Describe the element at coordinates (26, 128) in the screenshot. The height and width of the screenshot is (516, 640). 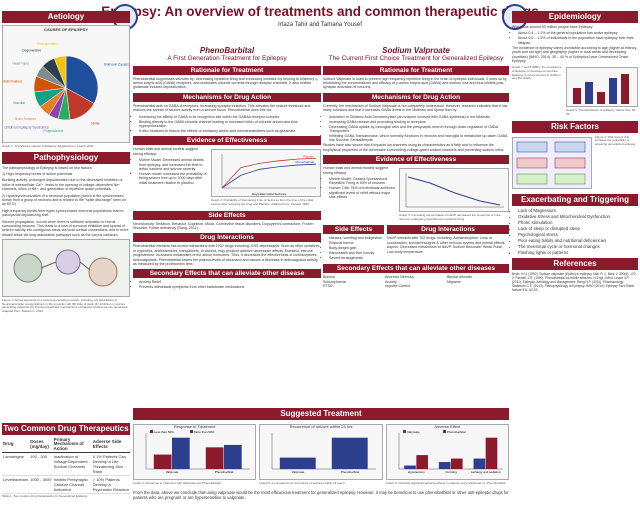
I see `pie-label: Childhood Epilepsy Syndromes` at that location.